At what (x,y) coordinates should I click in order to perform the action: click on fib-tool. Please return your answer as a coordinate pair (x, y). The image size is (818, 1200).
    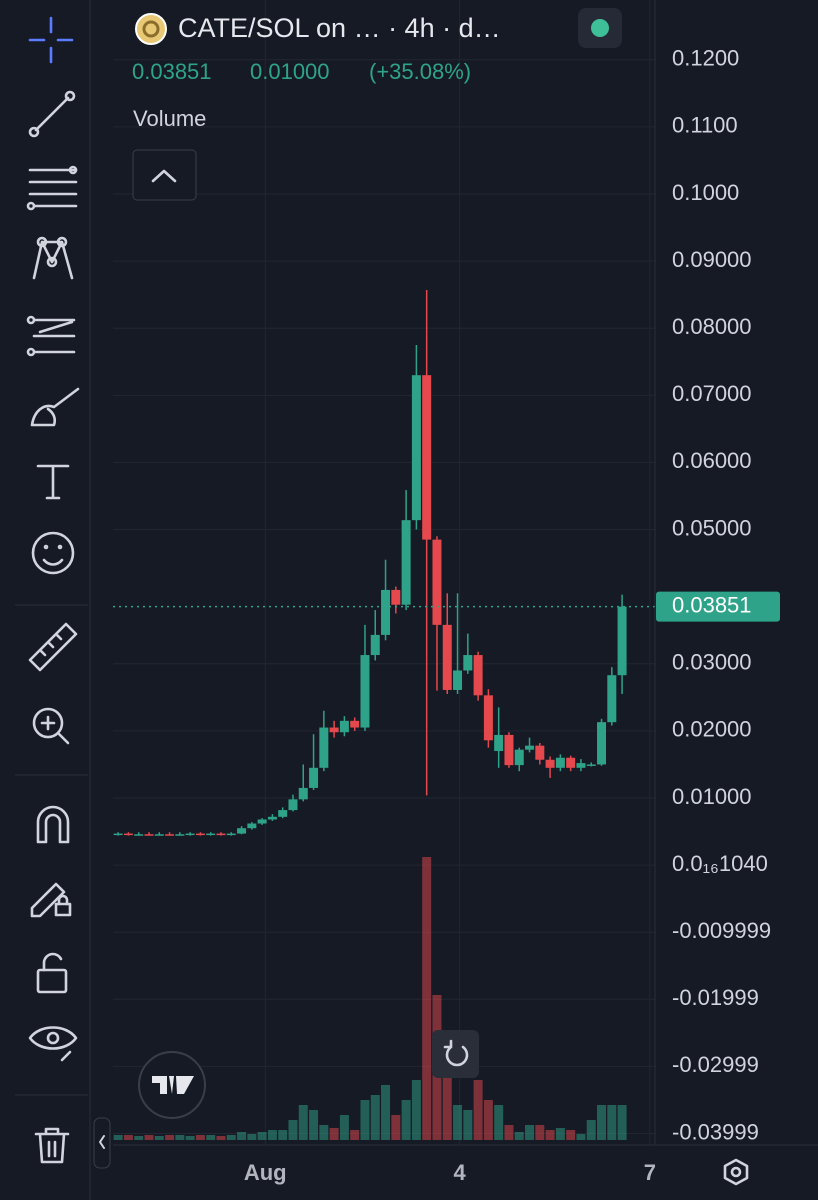
    Looking at the image, I should click on (52, 188).